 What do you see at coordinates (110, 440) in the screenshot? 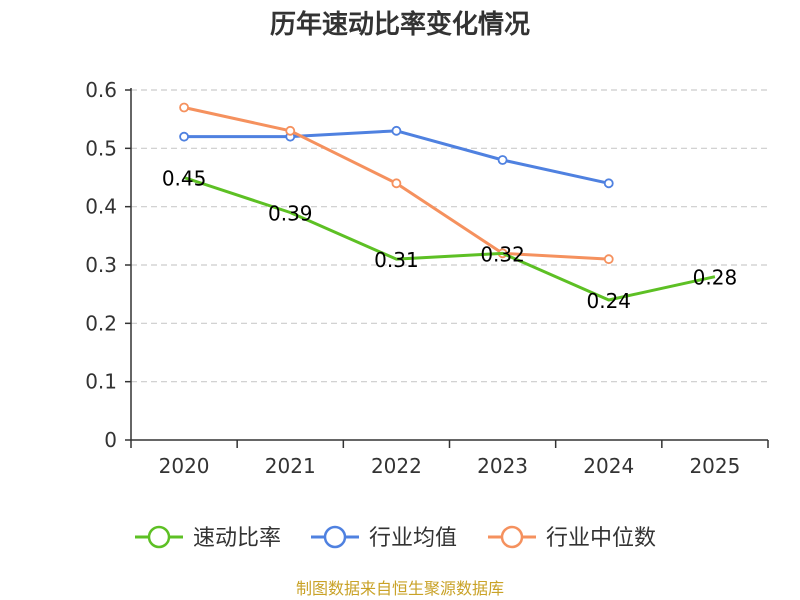
I see `y-tick-label: 0` at bounding box center [110, 440].